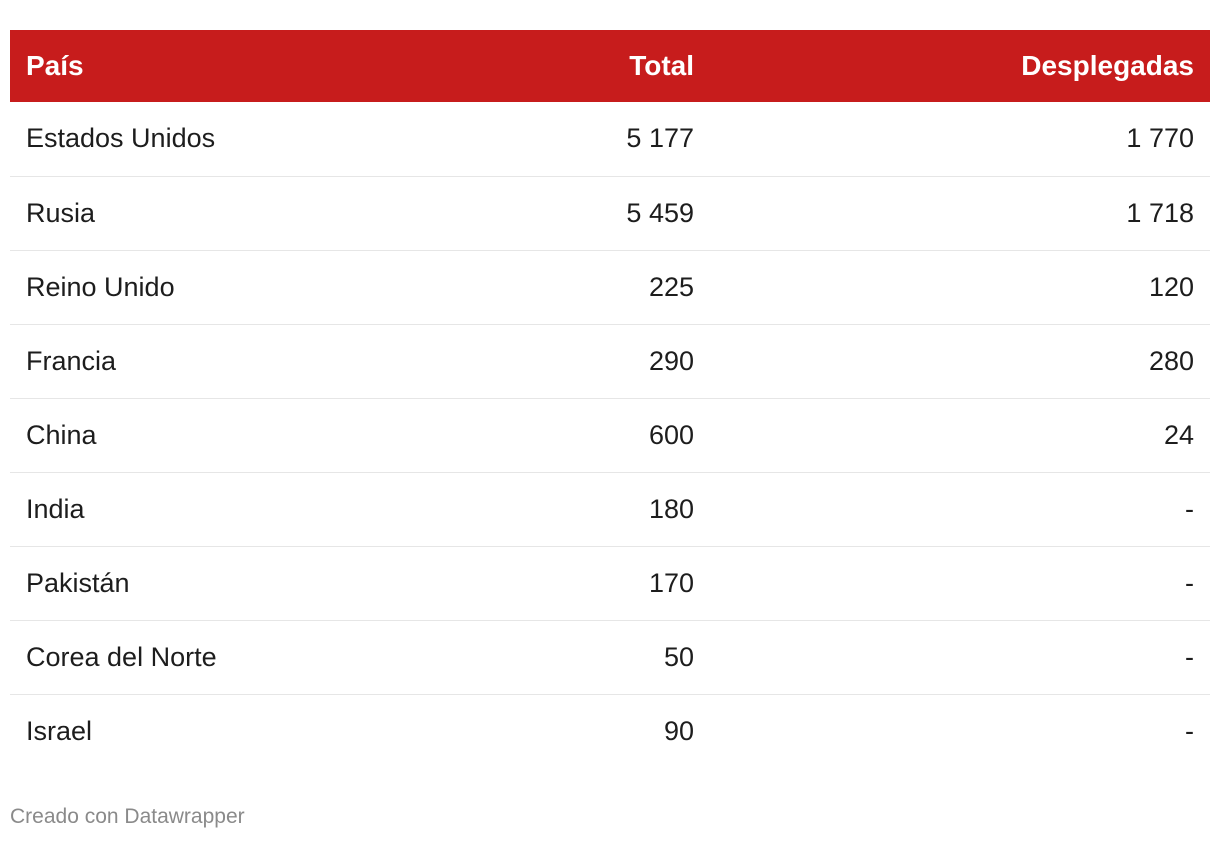 Image resolution: width=1220 pixels, height=842 pixels. Describe the element at coordinates (1160, 212) in the screenshot. I see `cell-desplegadas: 1 718` at that location.